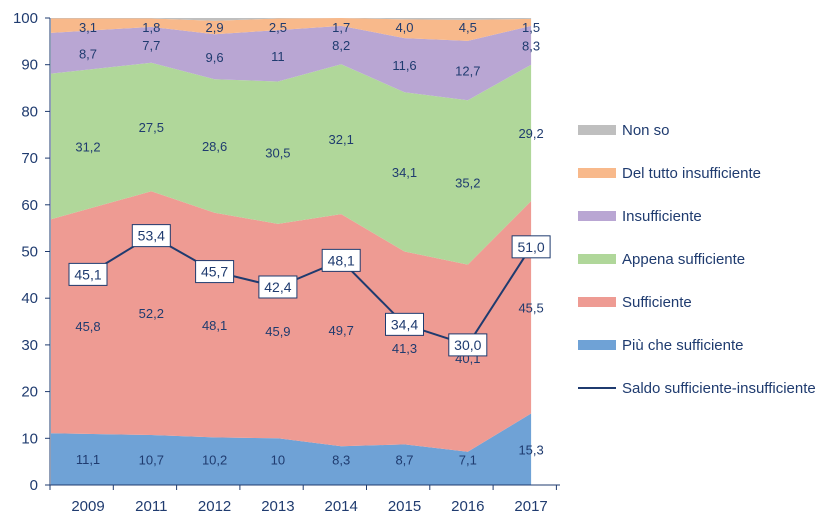 This screenshot has width=817, height=529. Describe the element at coordinates (657, 302) in the screenshot. I see `legend-label-sufficiente: Sufficiente` at that location.